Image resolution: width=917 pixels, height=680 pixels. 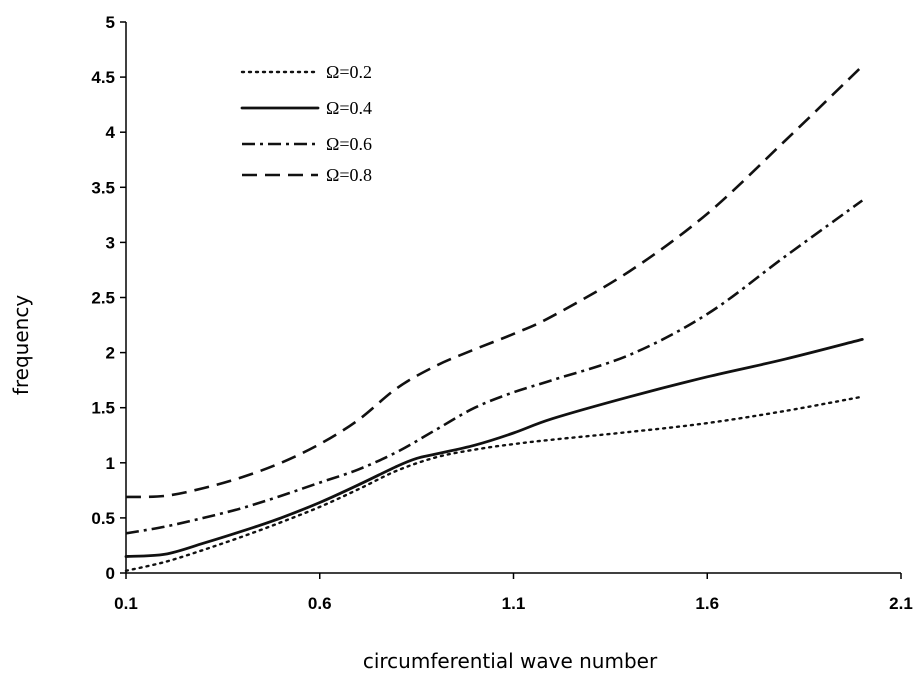 What do you see at coordinates (901, 603) in the screenshot?
I see `x-tick-label: 2.1` at bounding box center [901, 603].